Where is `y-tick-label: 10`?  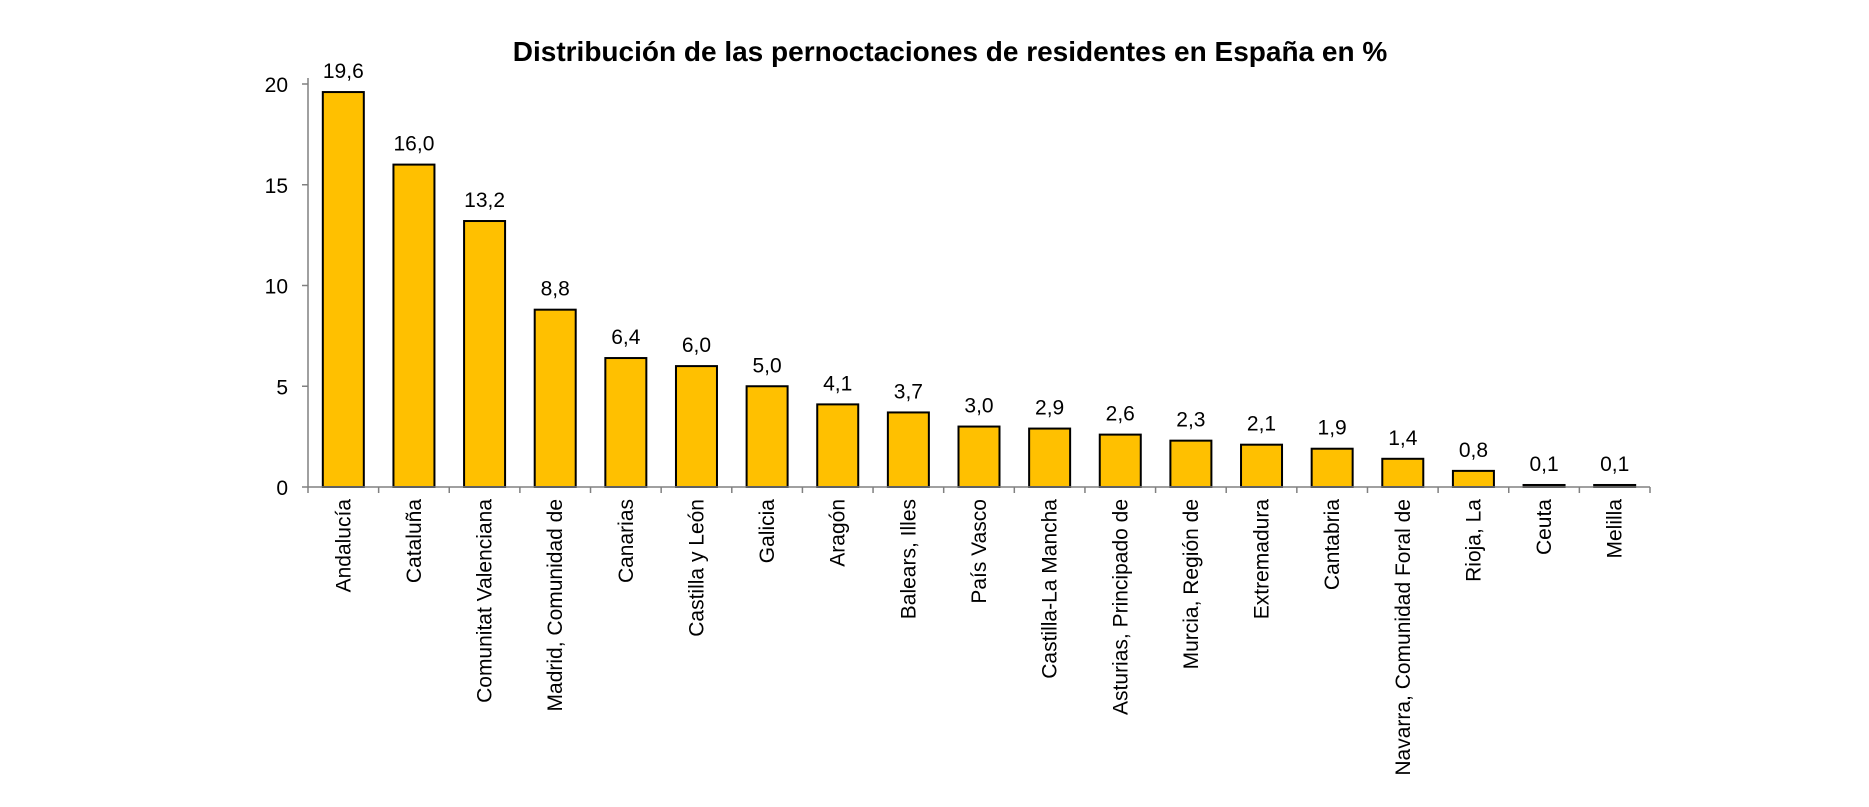
y-tick-label: 10 is located at coordinates (276, 287).